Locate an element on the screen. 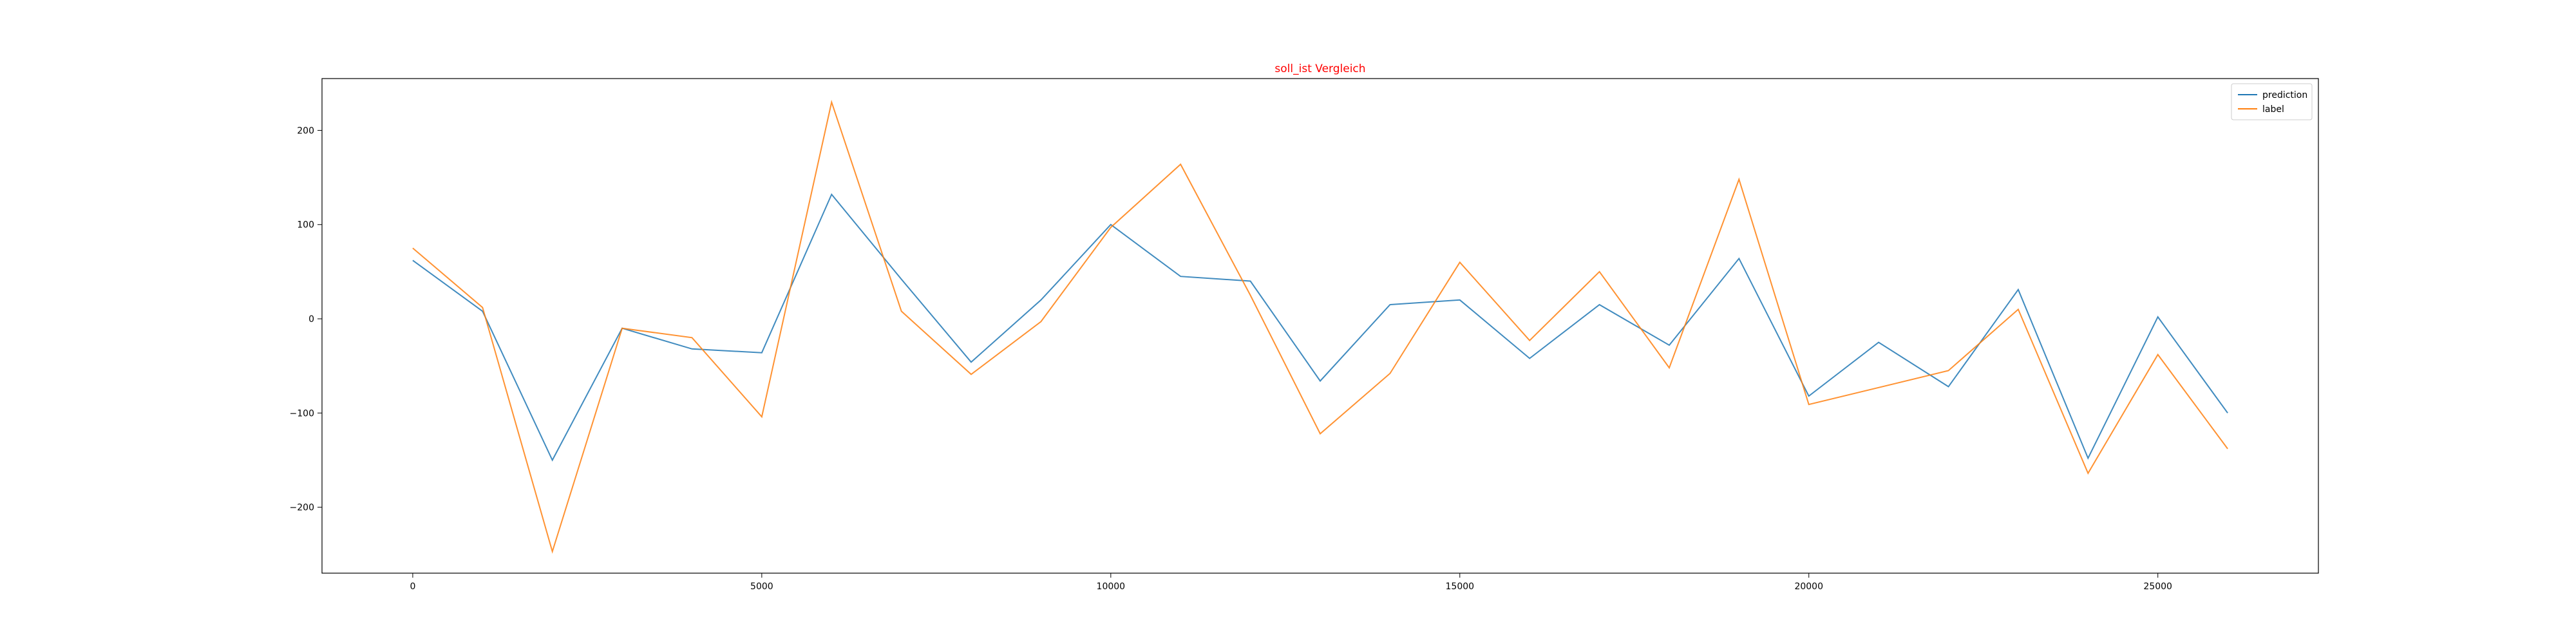  x-tick-label: 15000 is located at coordinates (1461, 587).